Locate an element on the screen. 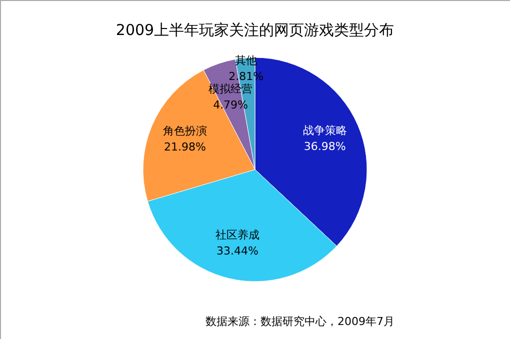  slice-label: 角色扮演 is located at coordinates (184, 131).